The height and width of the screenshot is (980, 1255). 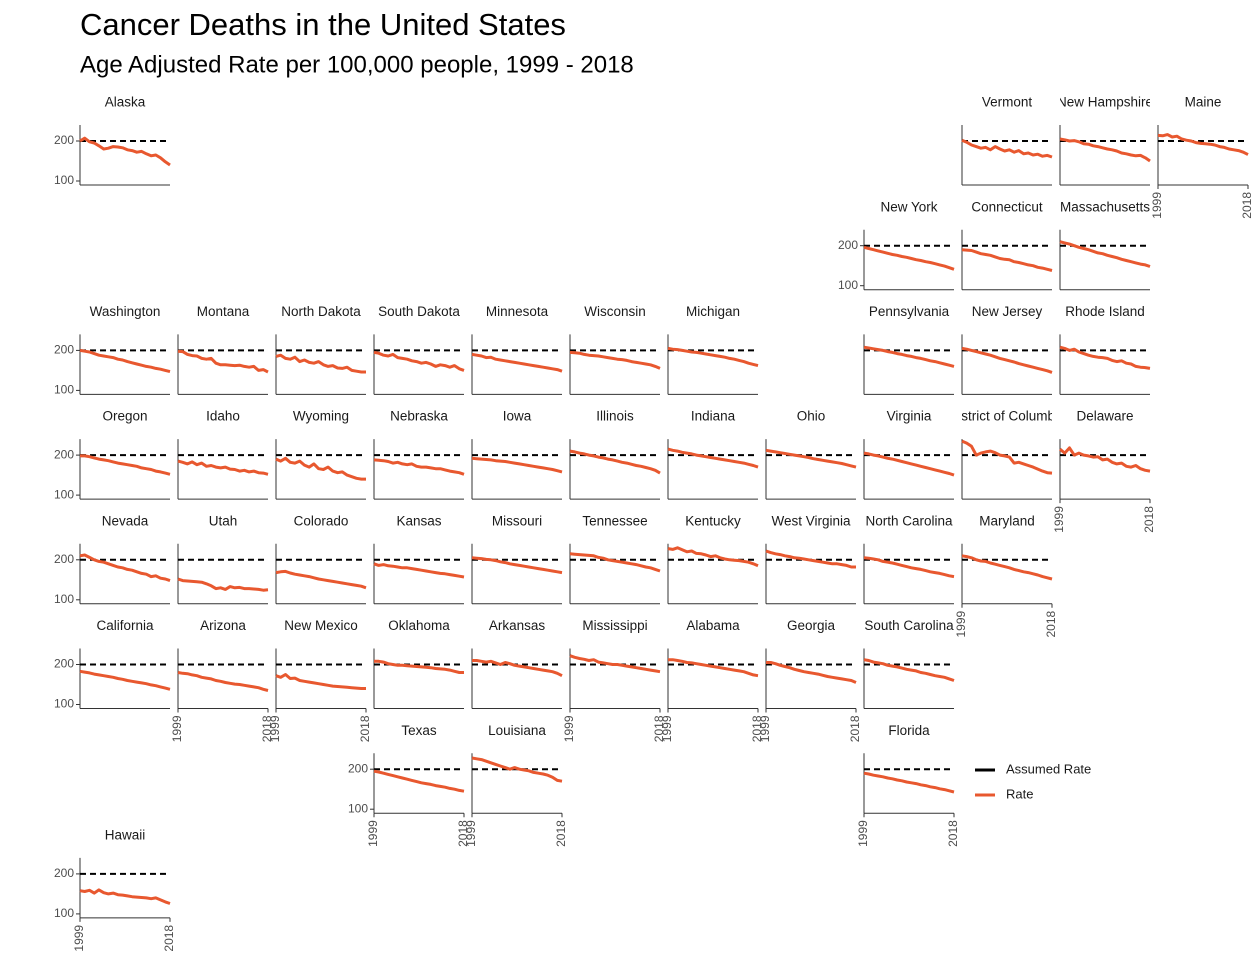 What do you see at coordinates (517, 730) in the screenshot?
I see `panel-title: Louisiana` at bounding box center [517, 730].